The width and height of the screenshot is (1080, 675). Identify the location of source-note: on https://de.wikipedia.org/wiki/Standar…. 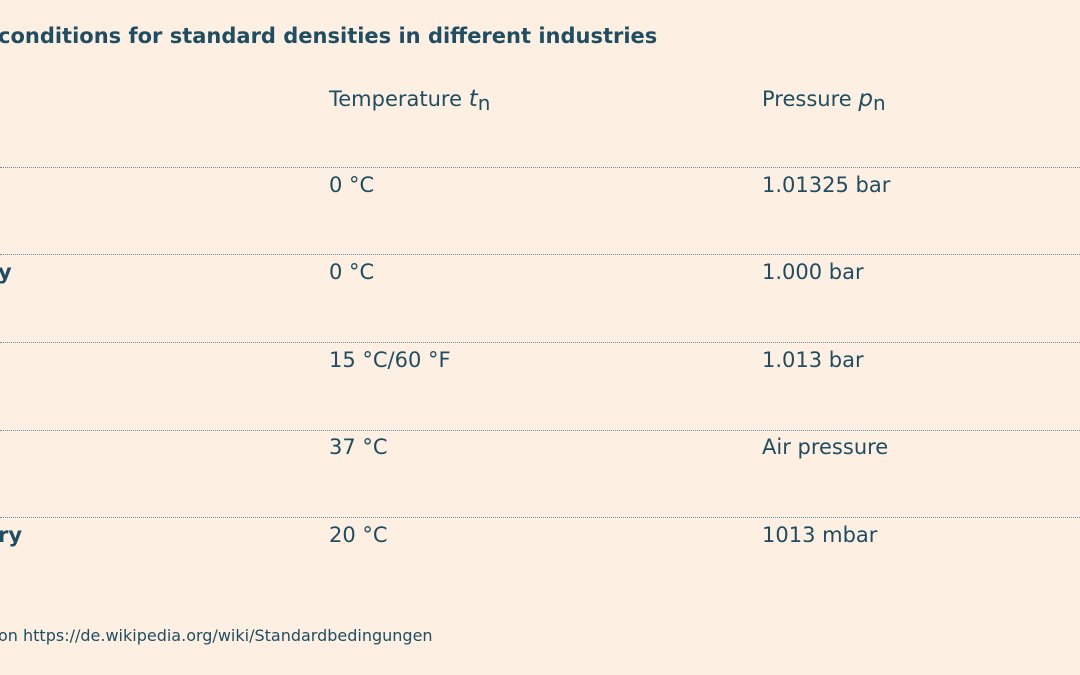
(216, 635).